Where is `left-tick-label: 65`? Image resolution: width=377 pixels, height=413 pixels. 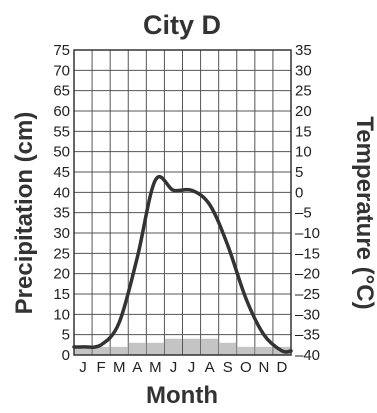 left-tick-label: 65 is located at coordinates (61, 91).